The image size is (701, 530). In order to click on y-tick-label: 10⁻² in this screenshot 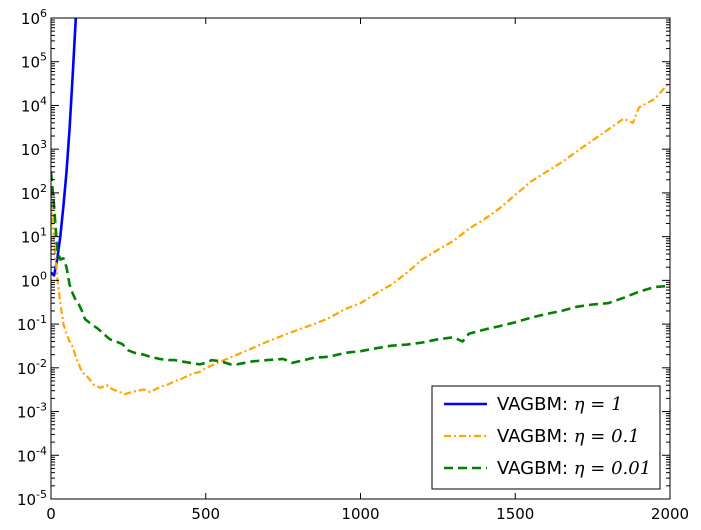, I will do `click(32, 367)`.